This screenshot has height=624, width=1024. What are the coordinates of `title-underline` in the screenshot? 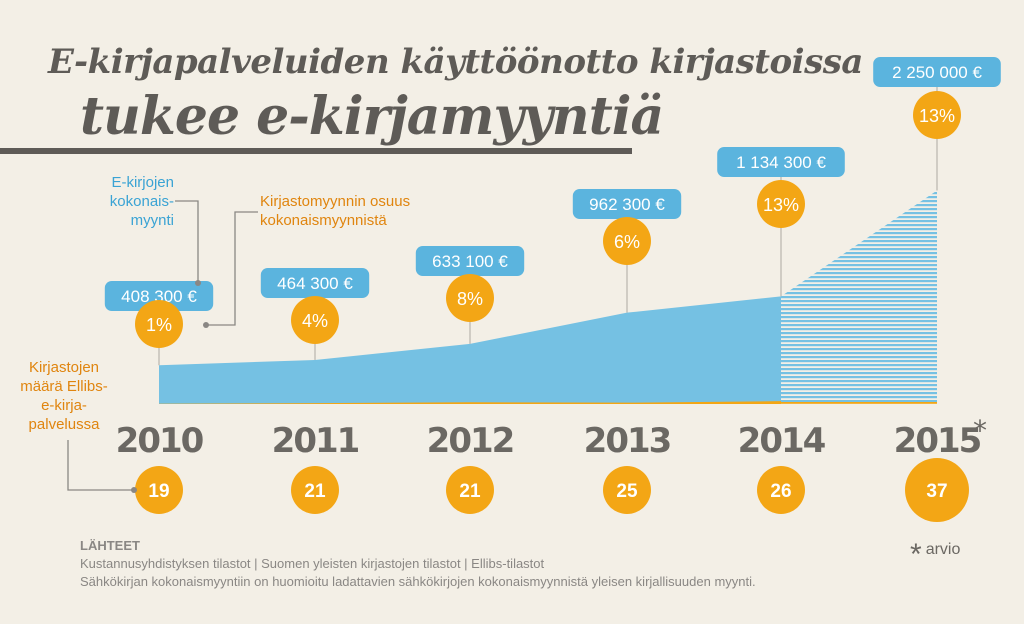 It's located at (316, 151).